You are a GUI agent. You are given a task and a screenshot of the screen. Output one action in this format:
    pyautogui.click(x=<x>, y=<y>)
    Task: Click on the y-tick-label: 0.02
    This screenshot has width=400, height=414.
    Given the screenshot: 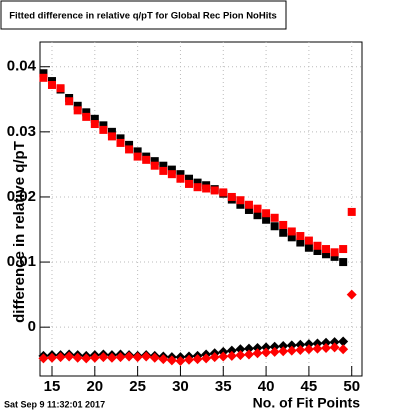 What is the action you would take?
    pyautogui.click(x=21, y=196)
    